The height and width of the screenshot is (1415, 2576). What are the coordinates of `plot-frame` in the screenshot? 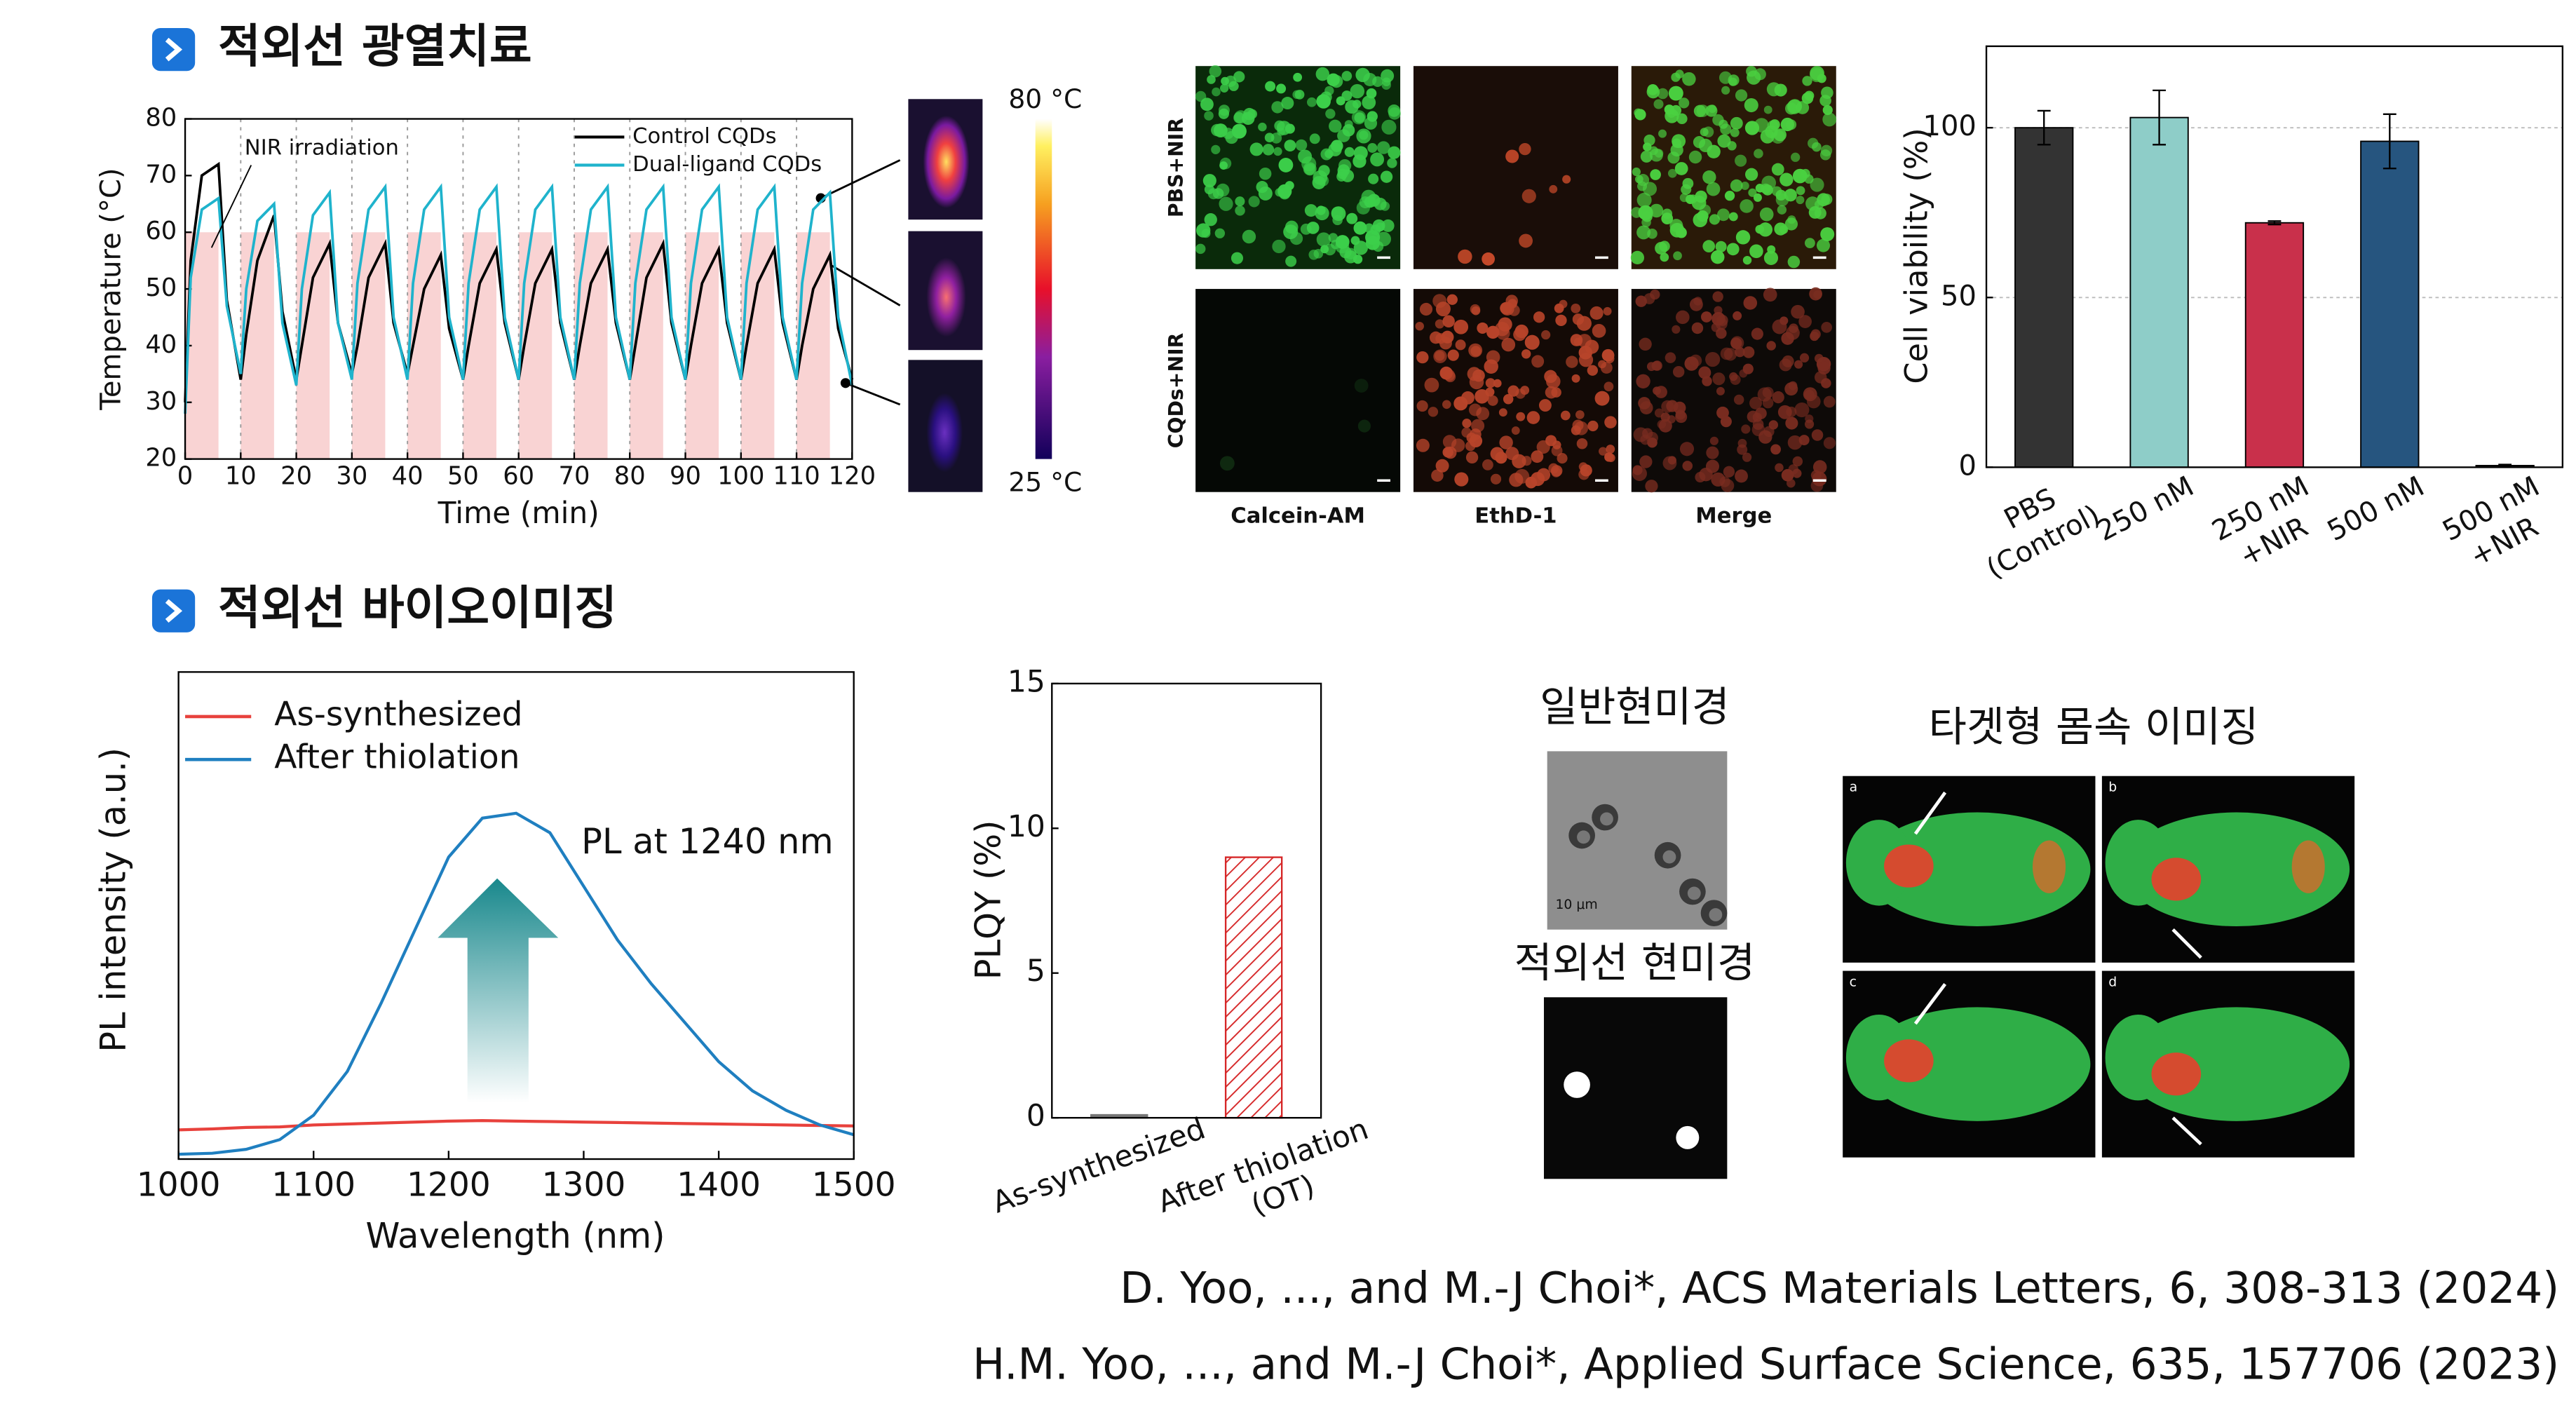 It's located at (516, 915).